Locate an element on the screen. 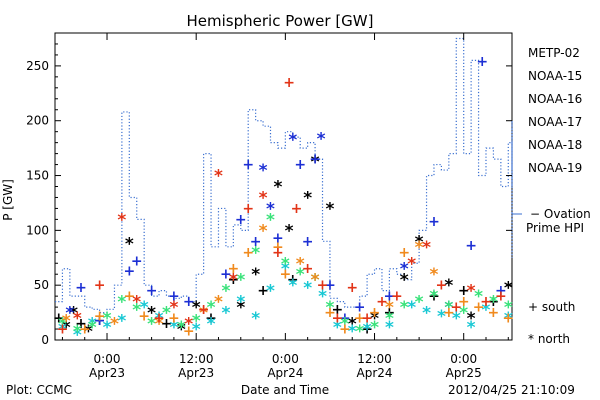 Image resolution: width=600 pixels, height=400 pixels. legend-noaa-15: NOAA-15 is located at coordinates (555, 76).